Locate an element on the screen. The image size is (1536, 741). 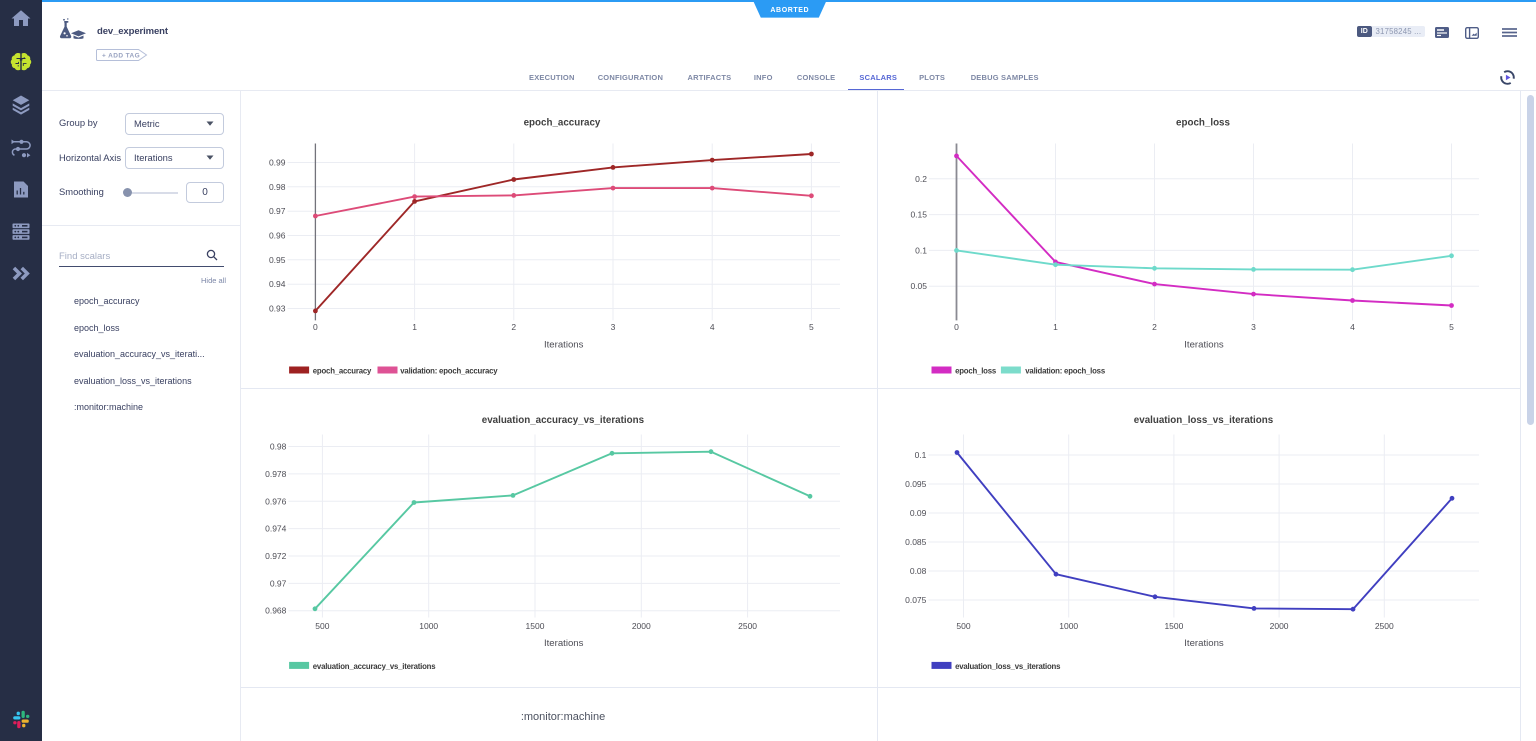
svg-text: 0.2 is located at coordinates (921, 179).